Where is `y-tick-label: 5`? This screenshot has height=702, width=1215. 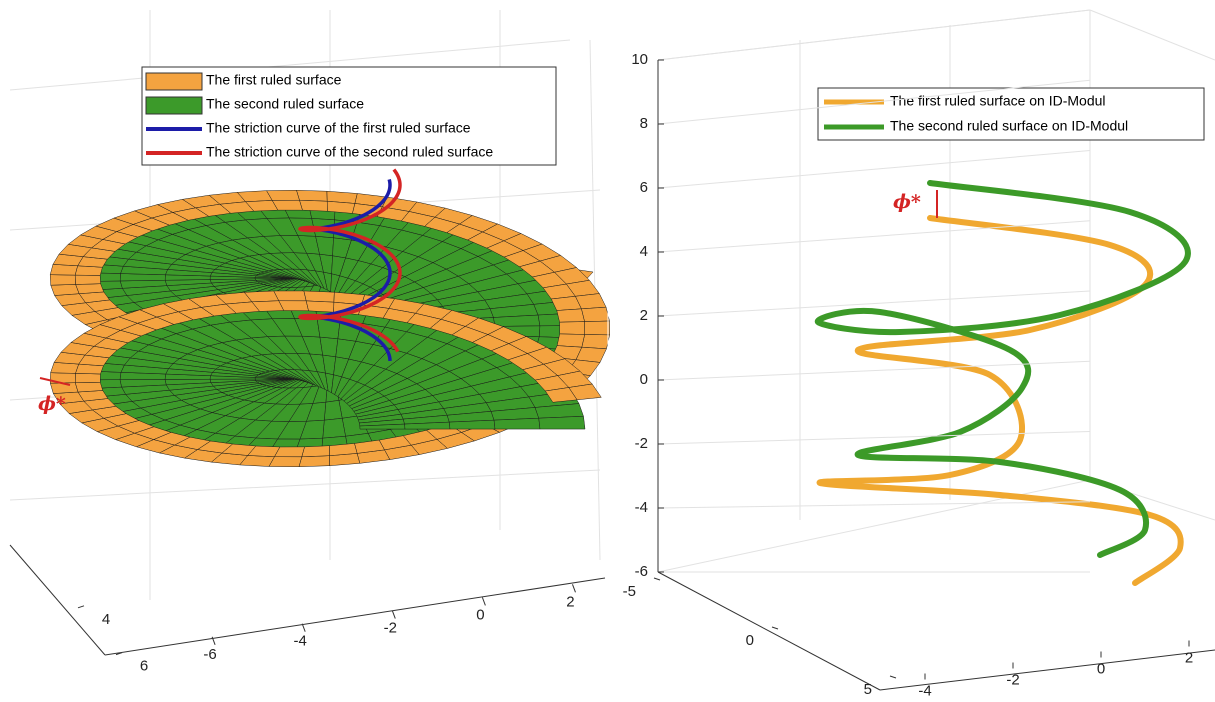
y-tick-label: 5 is located at coordinates (868, 689).